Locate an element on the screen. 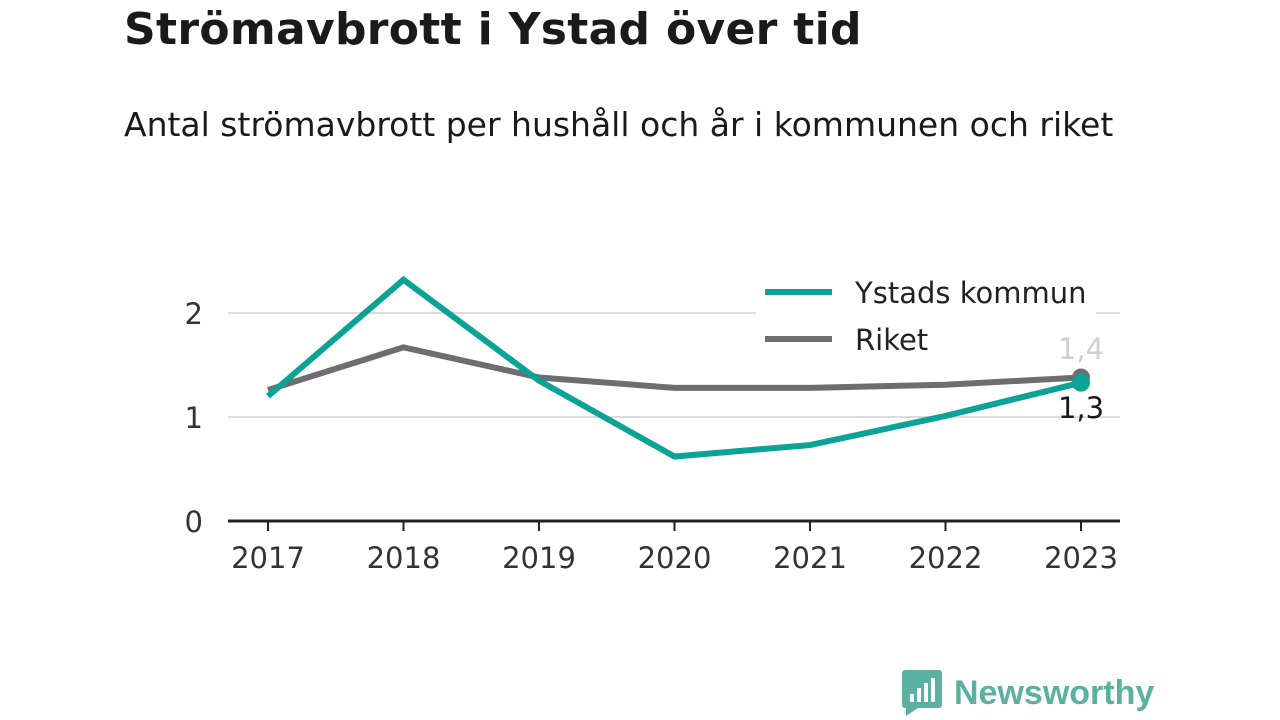 The width and height of the screenshot is (1280, 720). y-tick-label: 1 is located at coordinates (194, 418).